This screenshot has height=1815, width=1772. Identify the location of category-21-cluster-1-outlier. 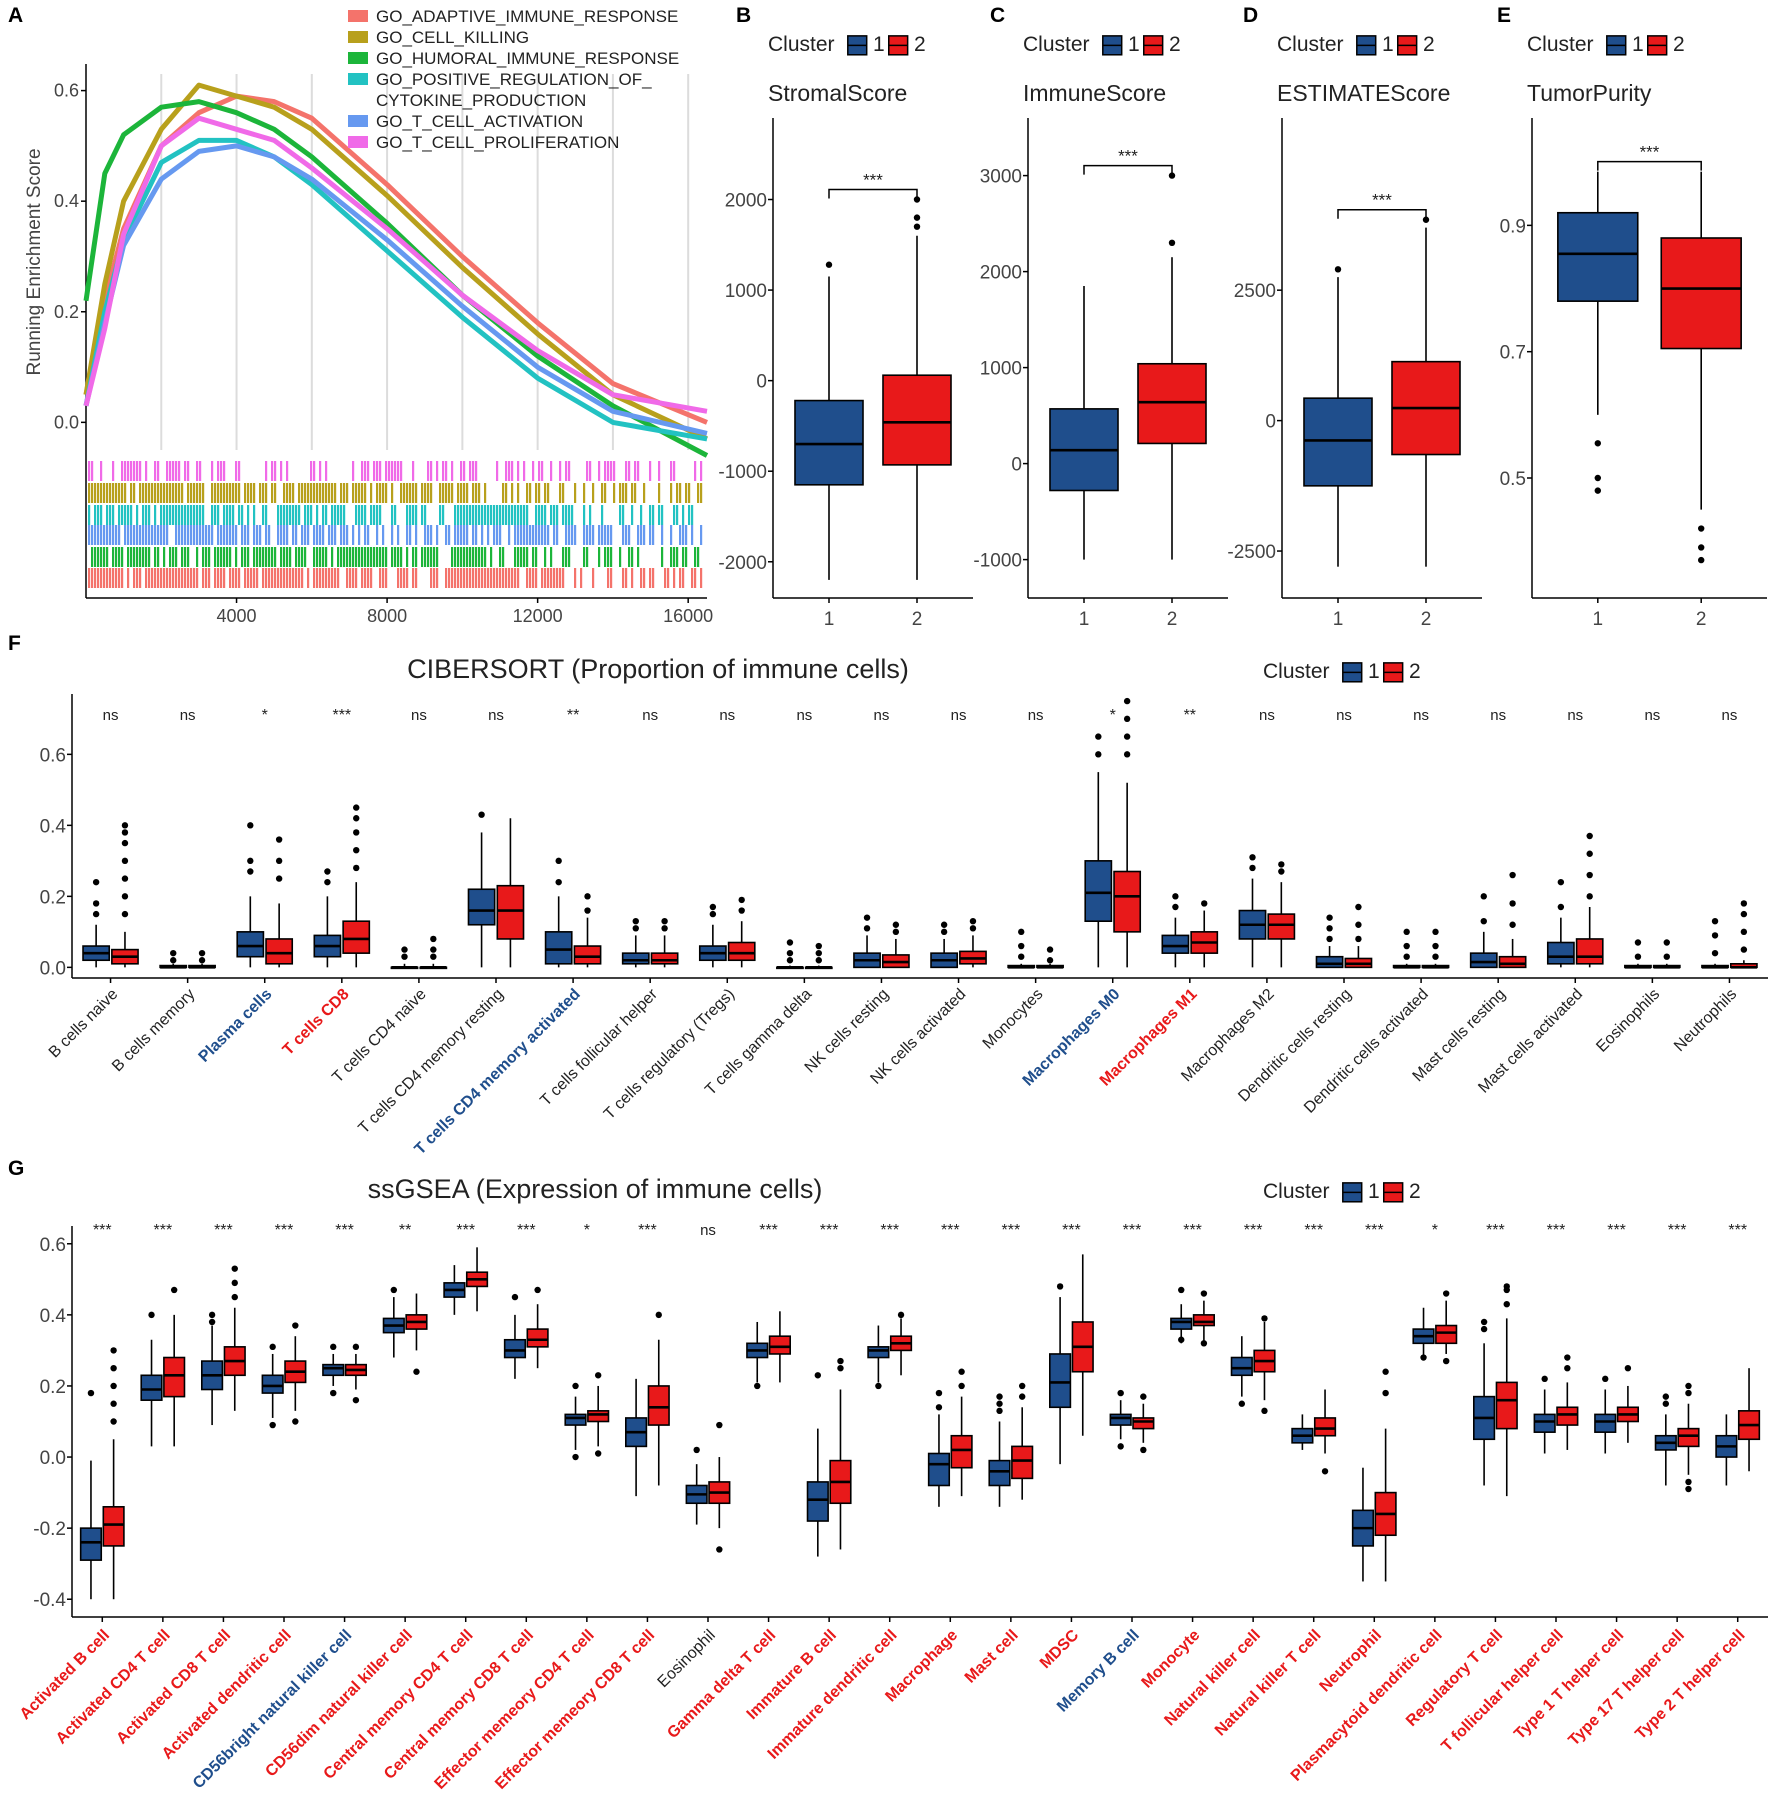
(1715, 935).